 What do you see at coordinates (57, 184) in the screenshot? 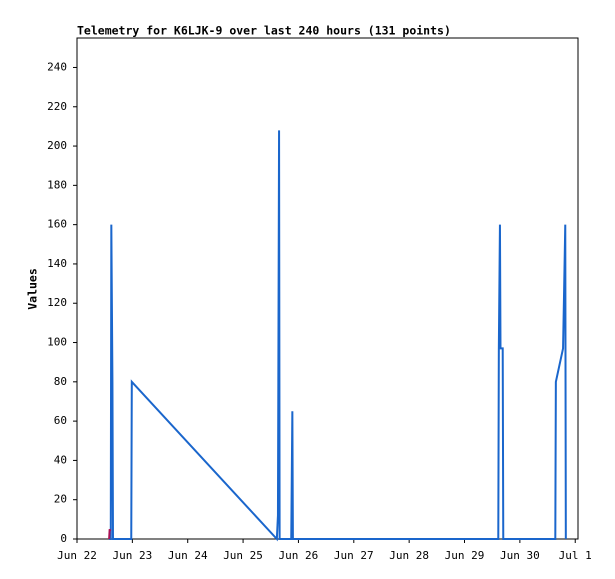
I see `y-tick-label: 180` at bounding box center [57, 184].